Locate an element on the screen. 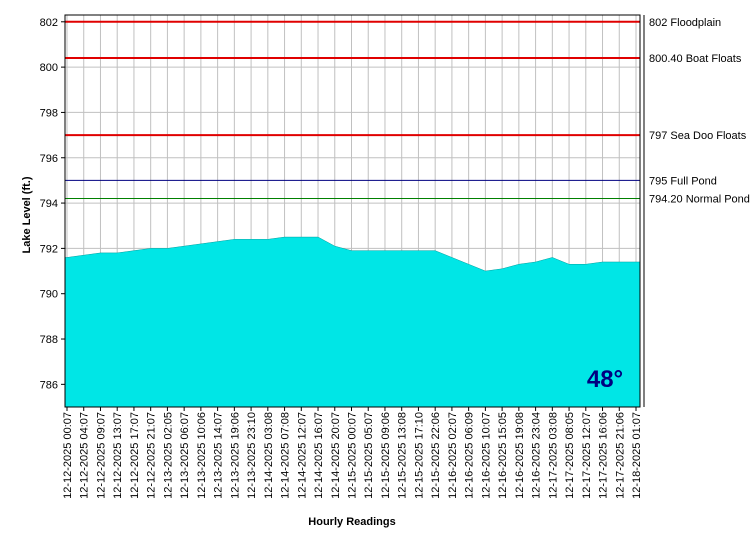 The image size is (750, 555). x-tick-label: 12-15-2025 22:06 is located at coordinates (436, 455).